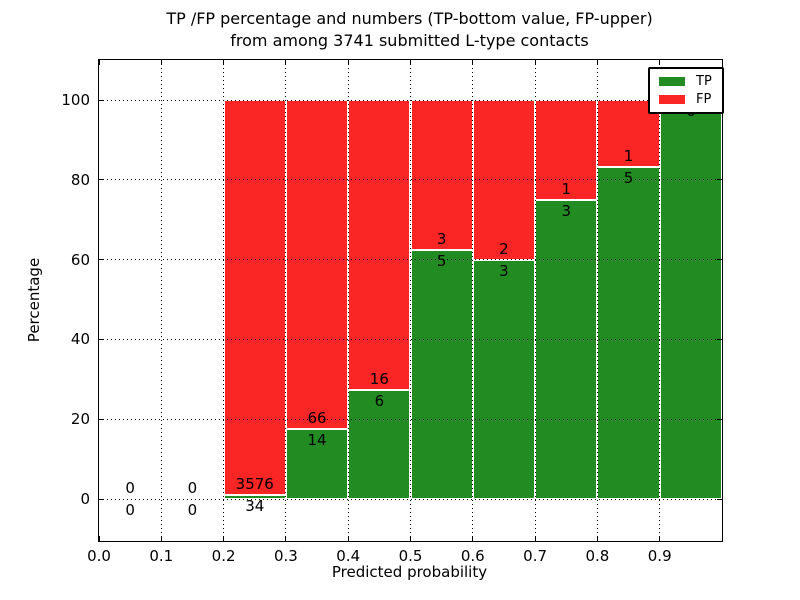  Describe the element at coordinates (80, 339) in the screenshot. I see `y-tick-label: 40` at that location.